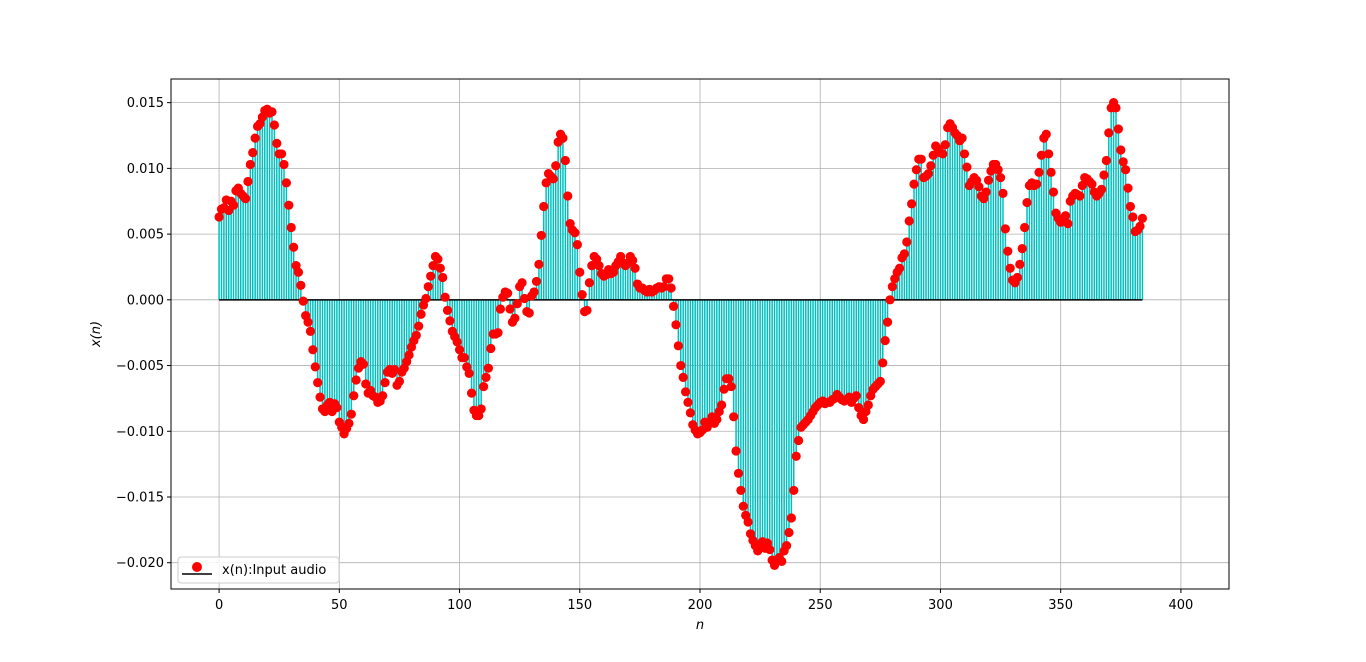 The height and width of the screenshot is (662, 1366). What do you see at coordinates (140, 563) in the screenshot?
I see `y-tick-label: −0.020` at bounding box center [140, 563].